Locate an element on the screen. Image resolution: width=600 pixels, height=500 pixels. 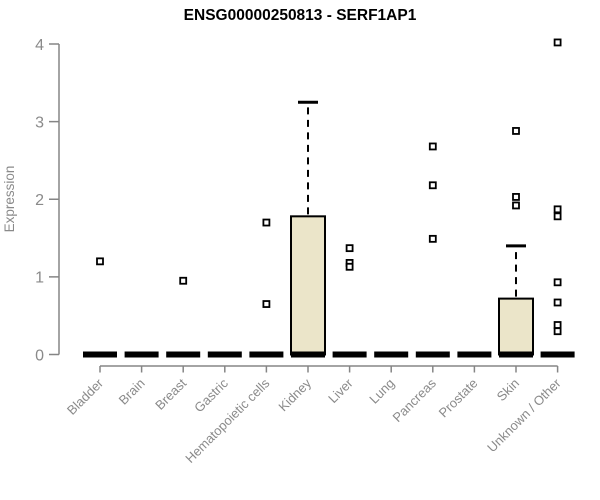
boxplot-group-liver is located at coordinates (349, 301).